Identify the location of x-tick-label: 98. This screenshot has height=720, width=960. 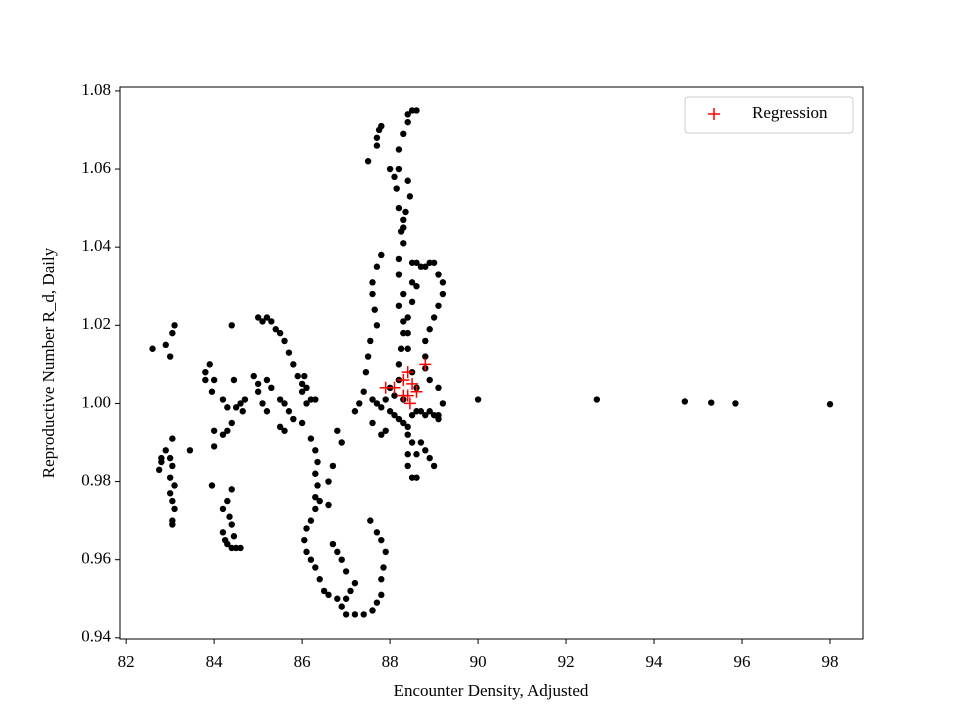
(830, 661).